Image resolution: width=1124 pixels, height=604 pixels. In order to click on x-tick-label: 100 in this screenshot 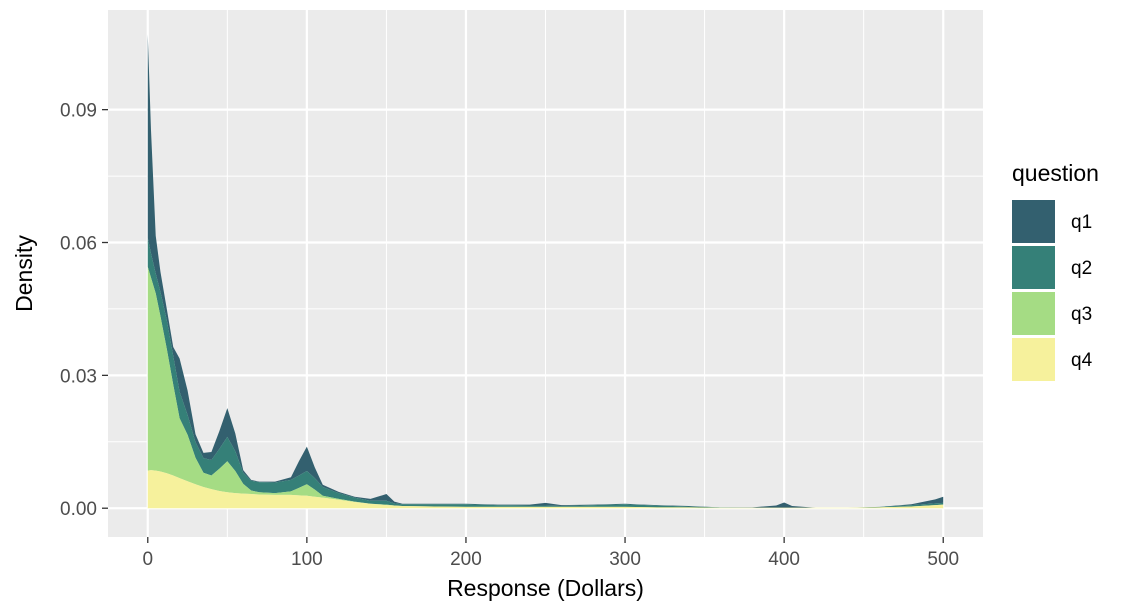, I will do `click(307, 559)`.